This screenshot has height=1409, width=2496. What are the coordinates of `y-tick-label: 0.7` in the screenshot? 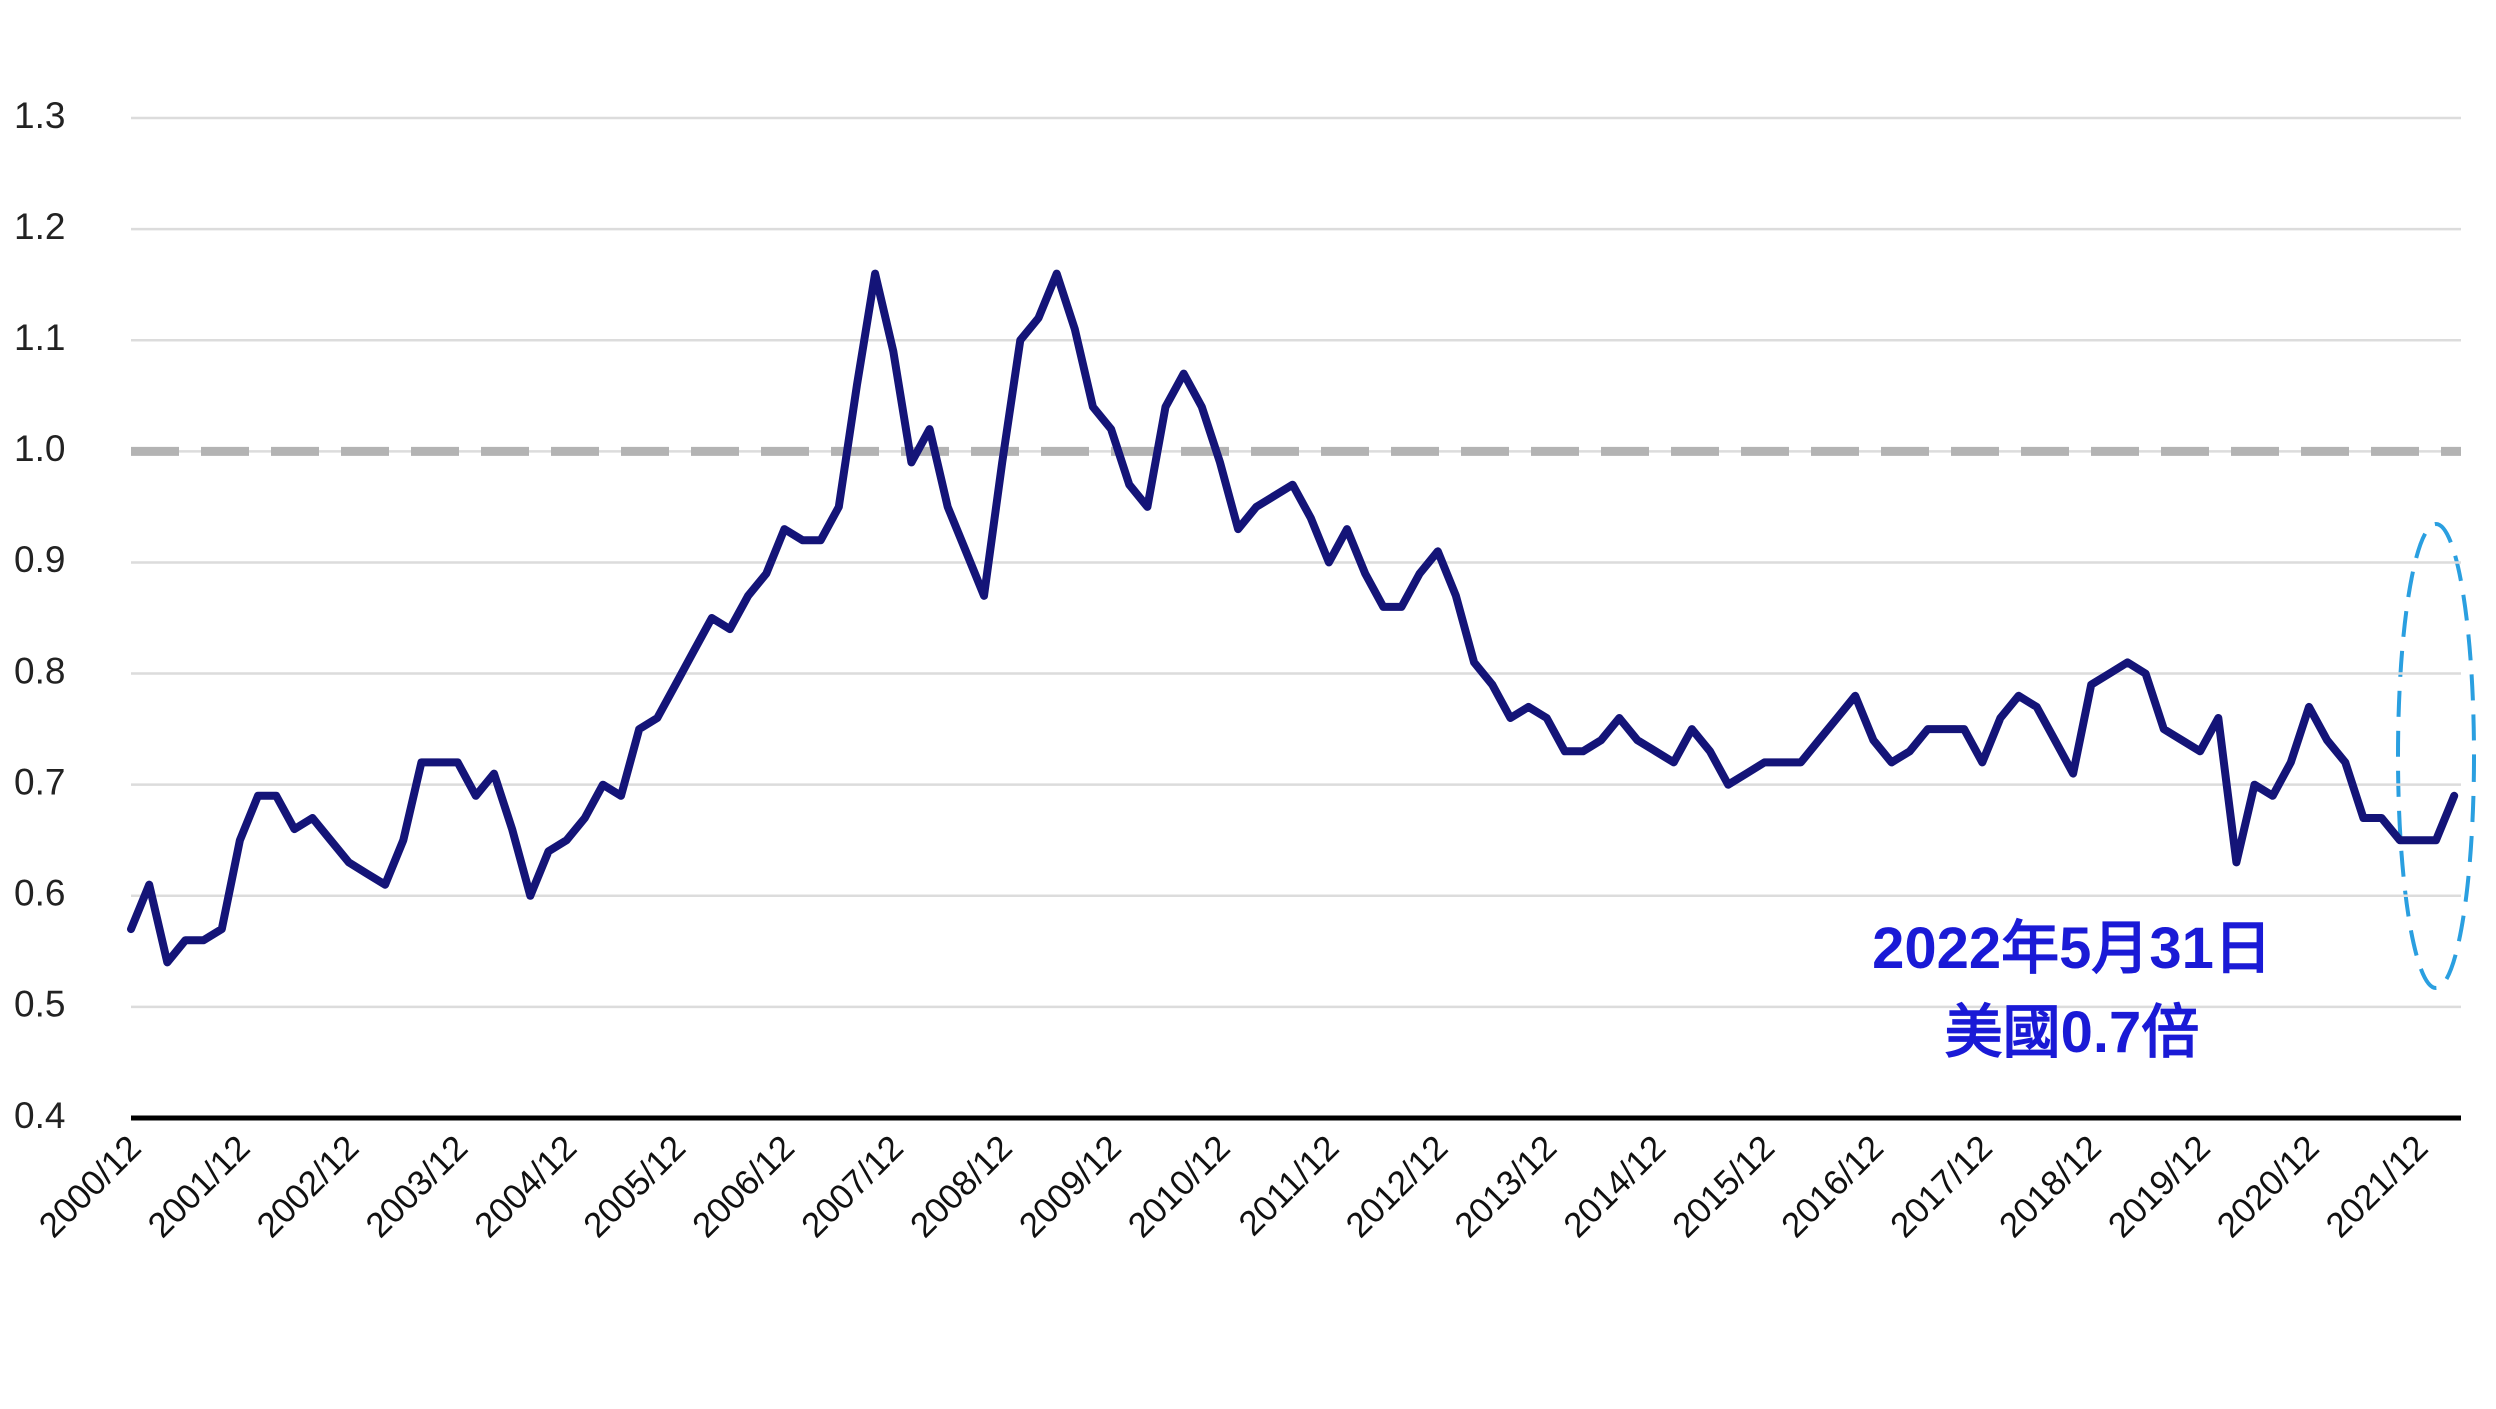 It's located at (39, 781).